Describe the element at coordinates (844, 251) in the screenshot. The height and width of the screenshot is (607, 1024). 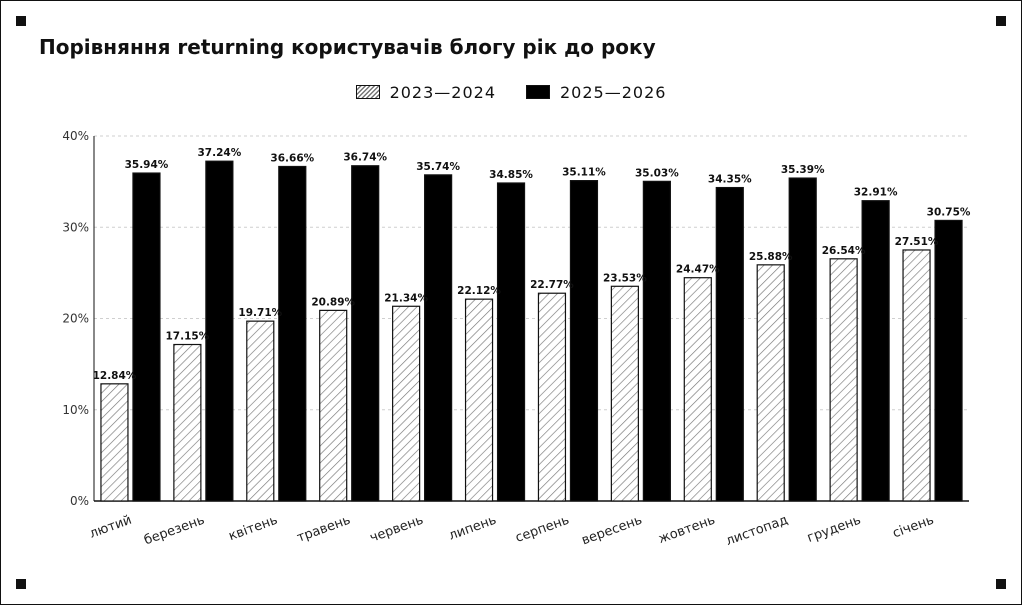
I see `value-label: 26.54%` at that location.